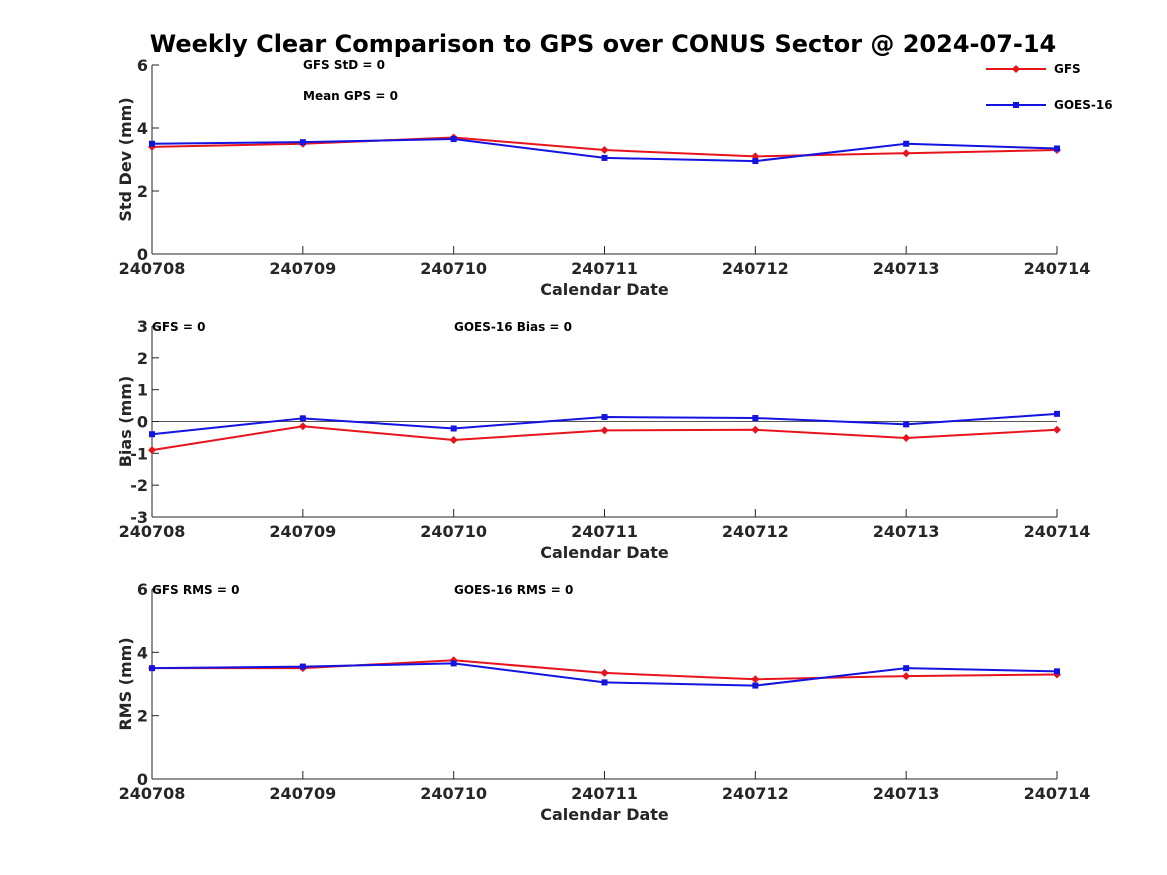  I want to click on legend-label: GFS, so click(1067, 69).